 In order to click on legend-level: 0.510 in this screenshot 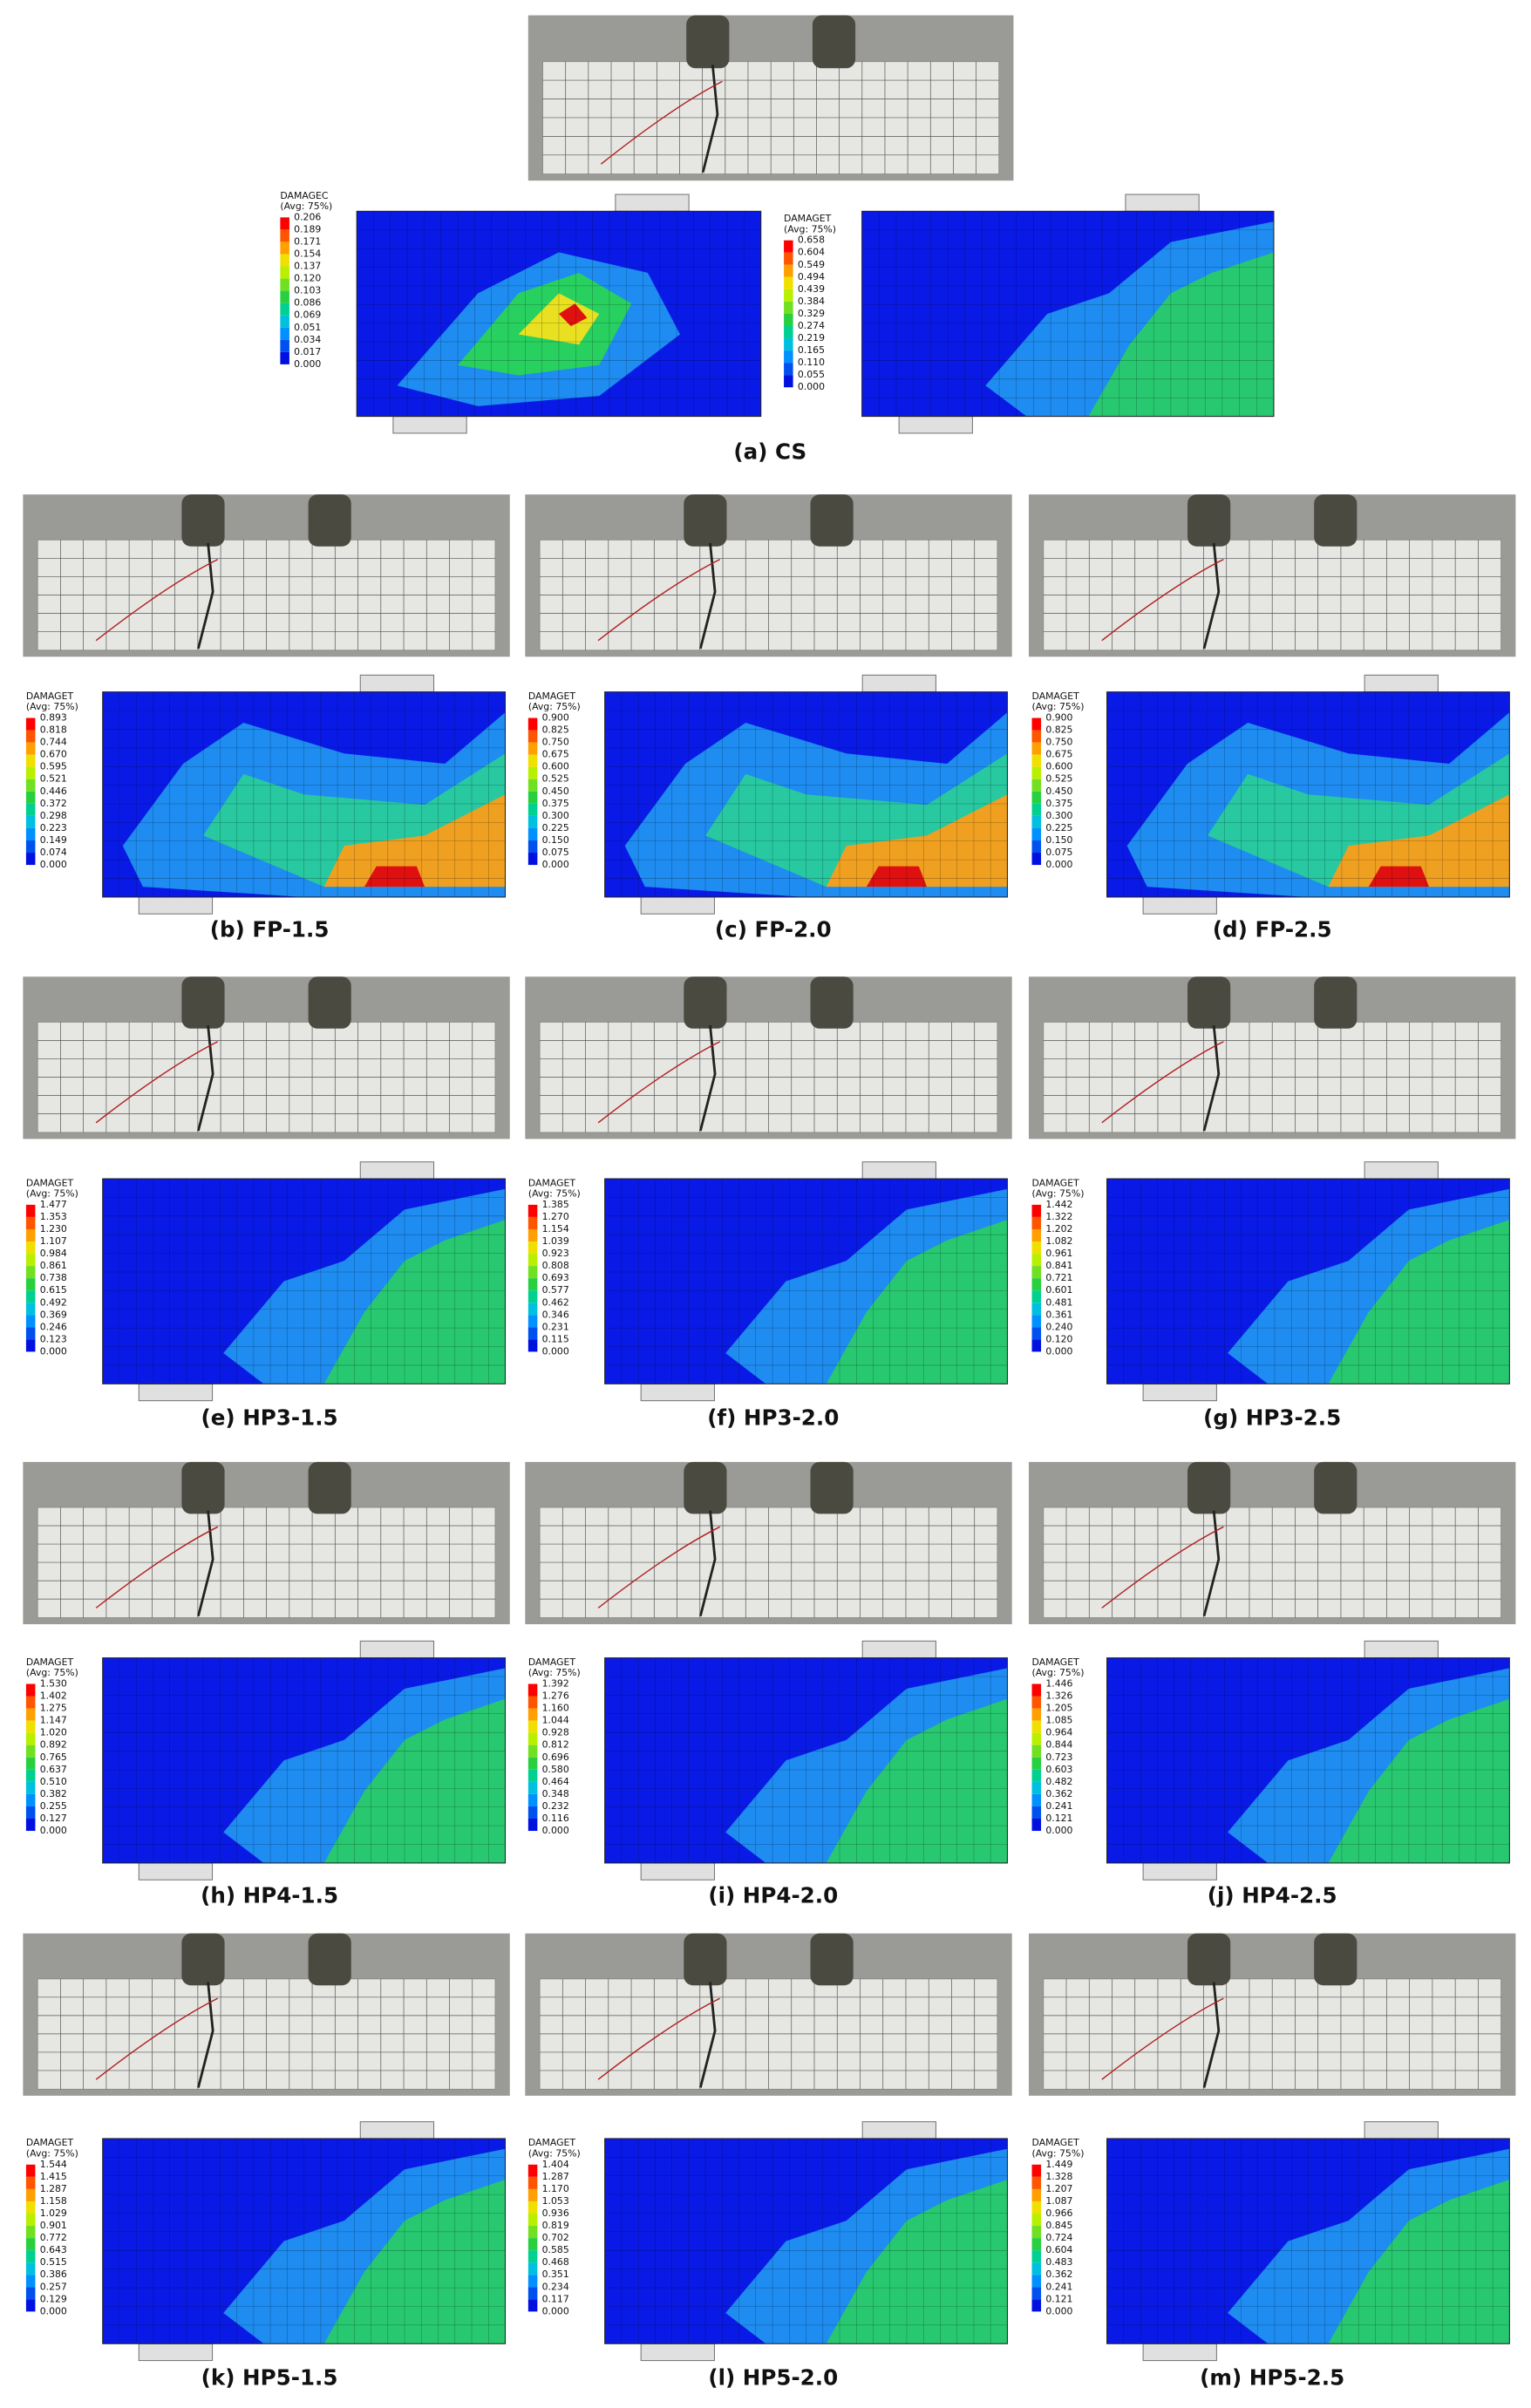, I will do `click(53, 1781)`.